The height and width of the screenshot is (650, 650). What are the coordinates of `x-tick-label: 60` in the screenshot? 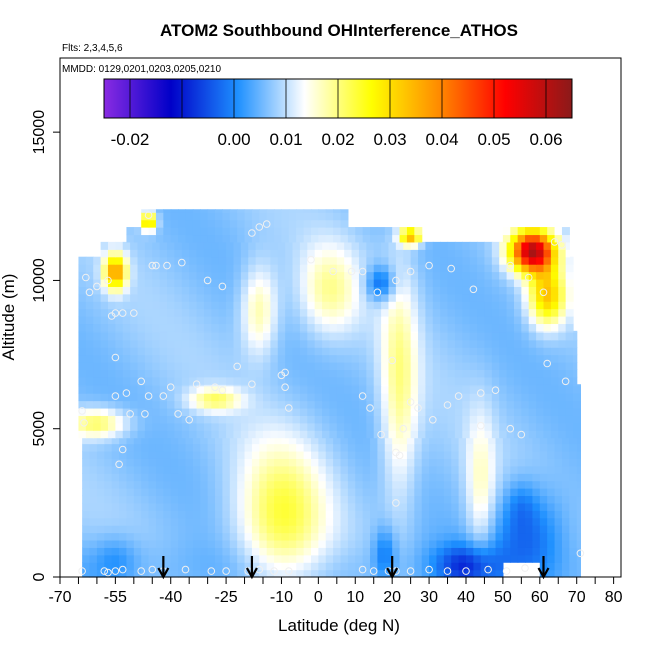 It's located at (540, 597).